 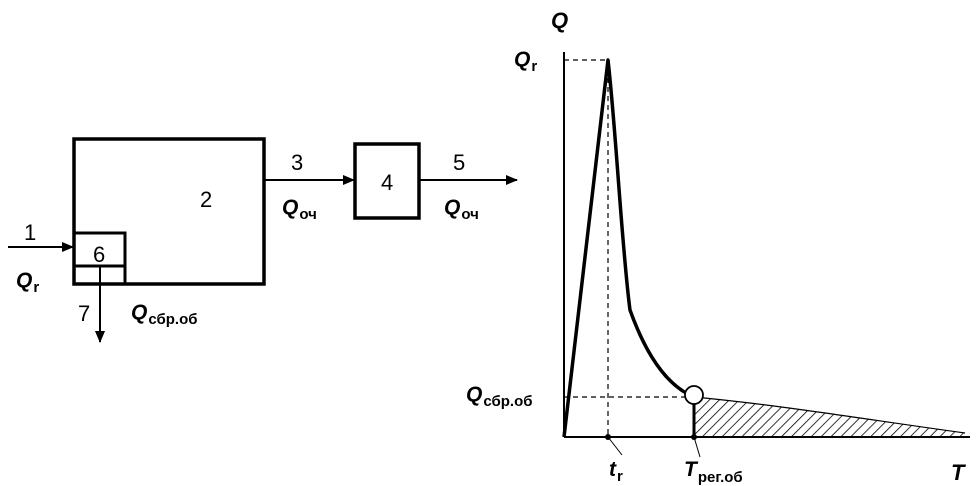 I want to click on y-axis-label: Q, so click(x=559, y=20).